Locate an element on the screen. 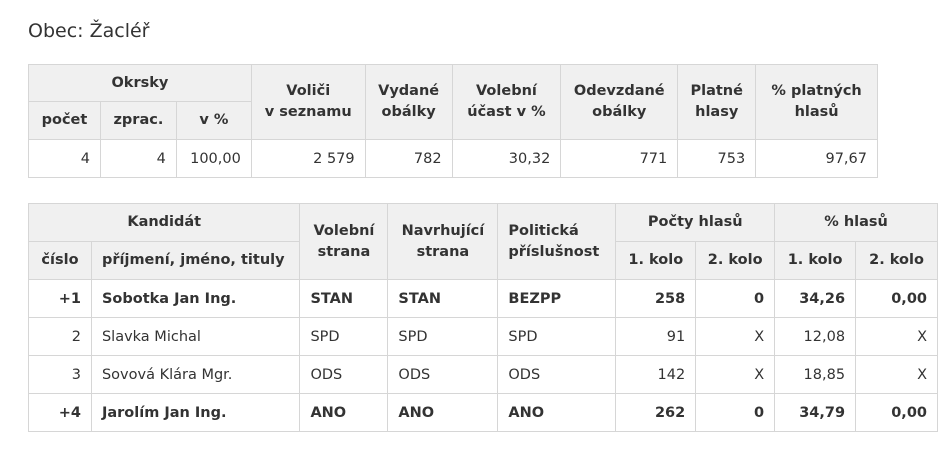  cell-pocet: 4 is located at coordinates (64, 158).